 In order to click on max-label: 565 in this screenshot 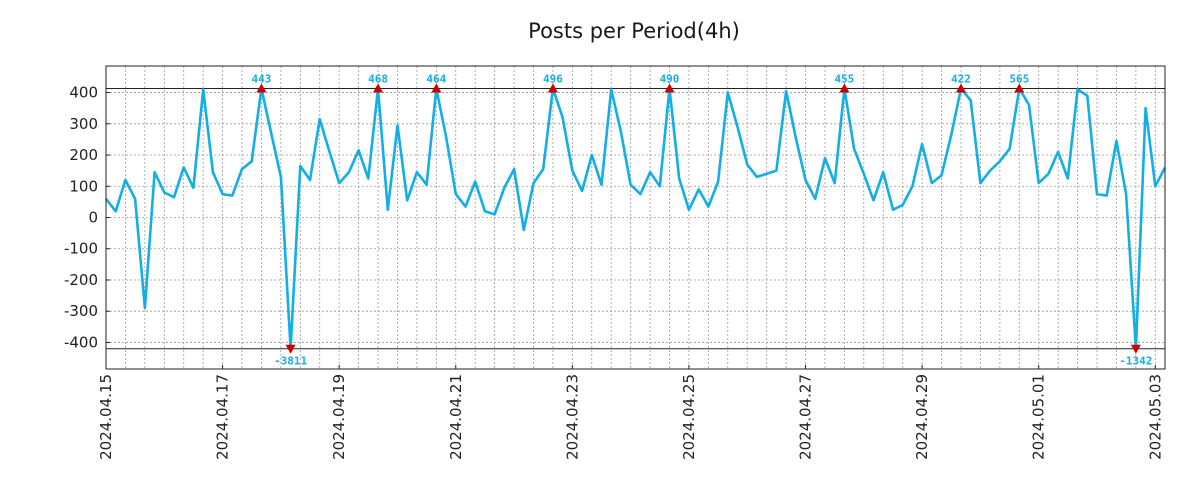, I will do `click(1019, 78)`.